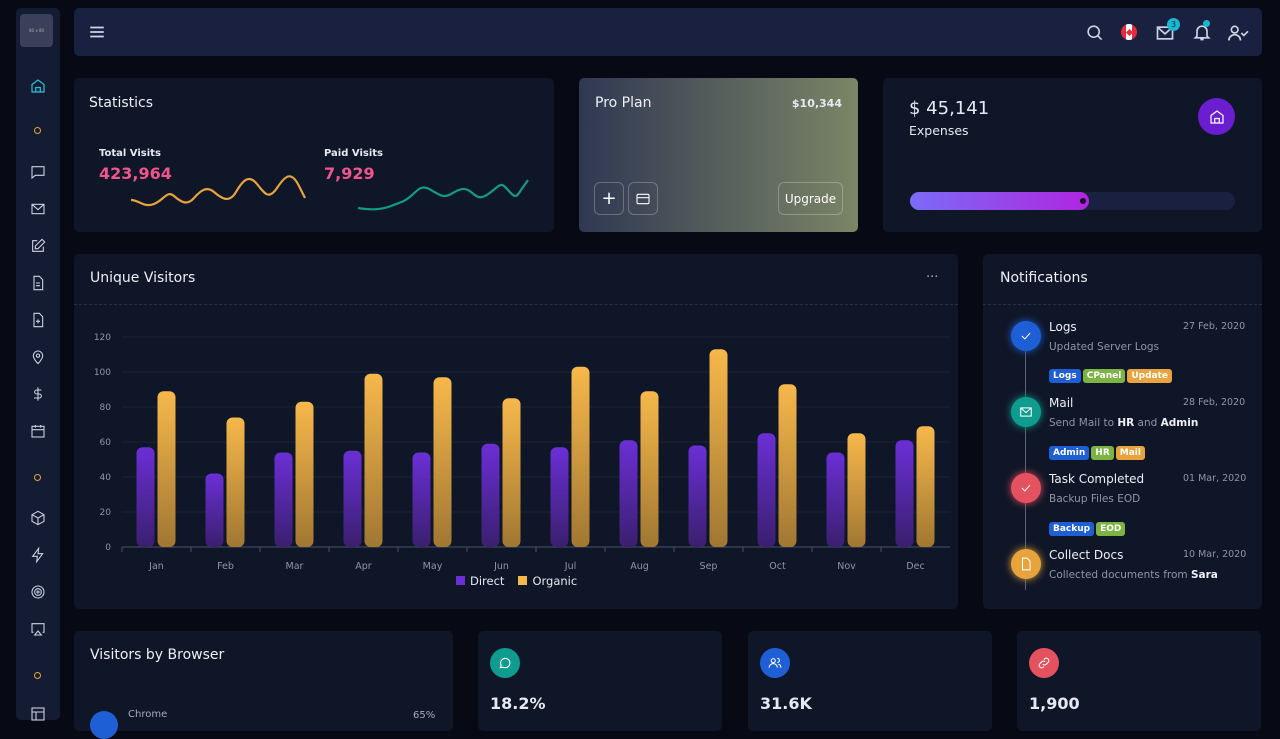 This screenshot has height=739, width=1280. What do you see at coordinates (36, 30) in the screenshot?
I see `logo: 80 x 80` at bounding box center [36, 30].